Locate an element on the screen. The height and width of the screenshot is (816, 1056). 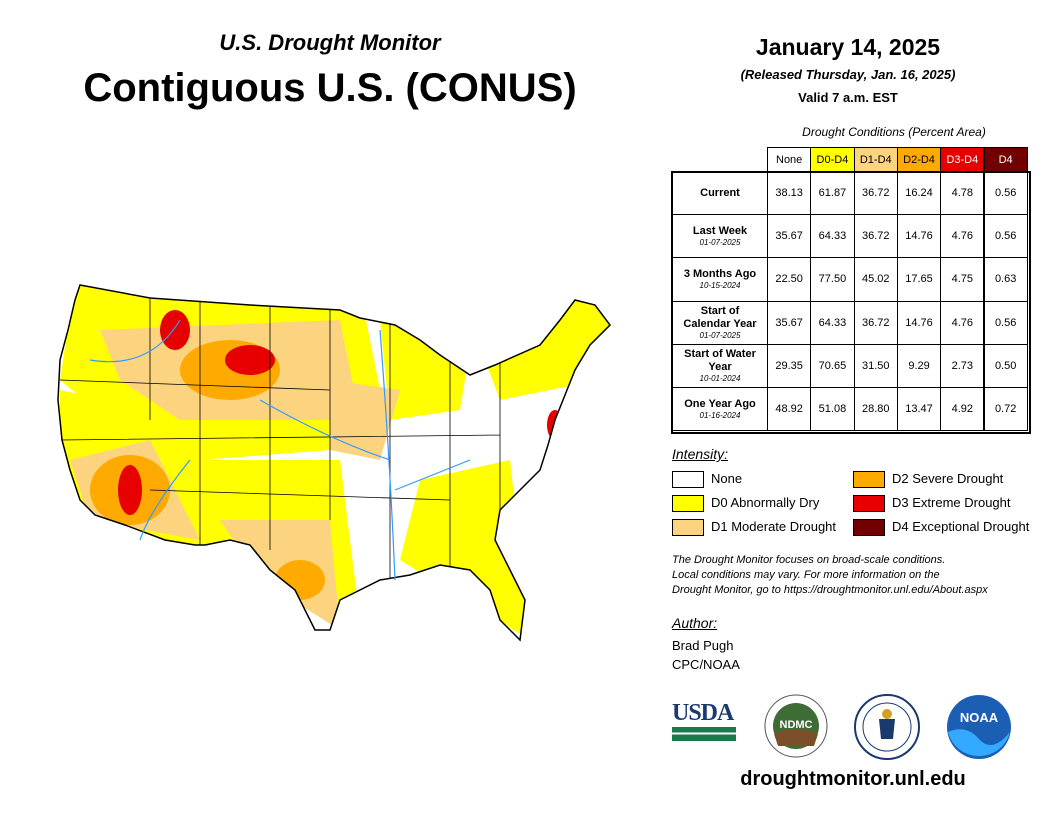
row-label: 3 Months Ago 10-15-2024 is located at coordinates (719, 279).